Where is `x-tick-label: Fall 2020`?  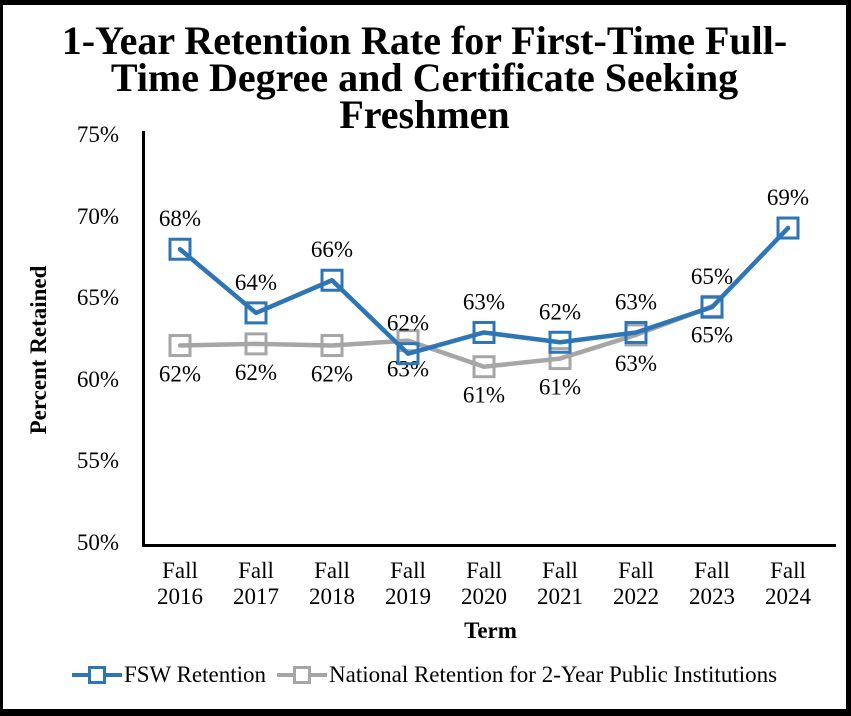 x-tick-label: Fall 2020 is located at coordinates (484, 584).